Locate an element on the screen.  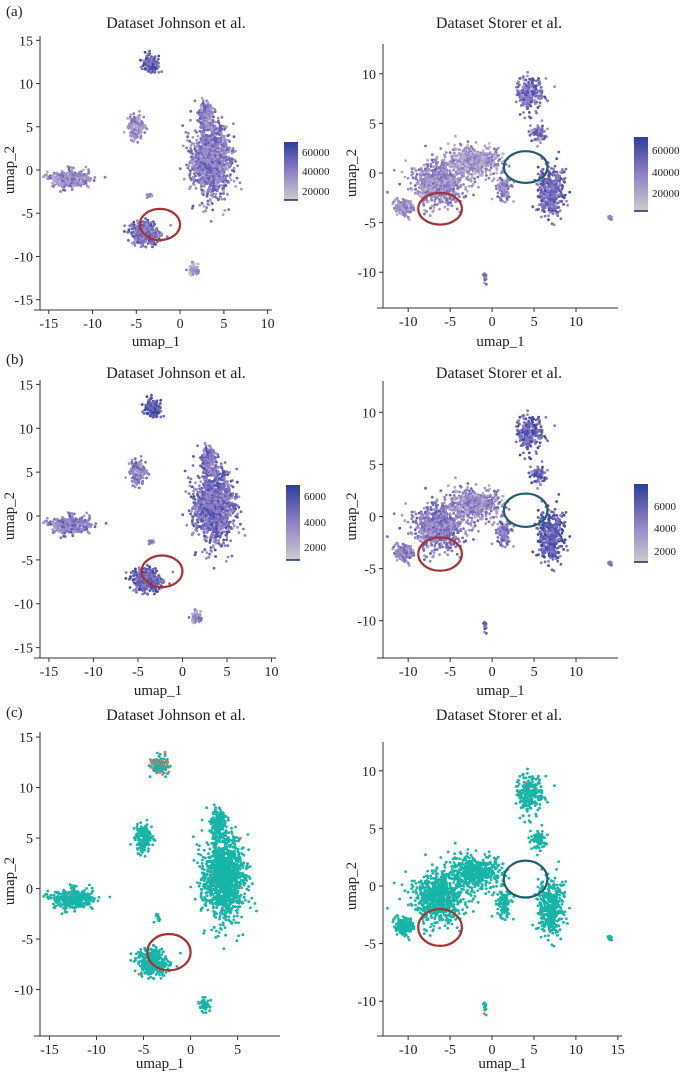
y-tick-label: 0 is located at coordinates (29, 171).